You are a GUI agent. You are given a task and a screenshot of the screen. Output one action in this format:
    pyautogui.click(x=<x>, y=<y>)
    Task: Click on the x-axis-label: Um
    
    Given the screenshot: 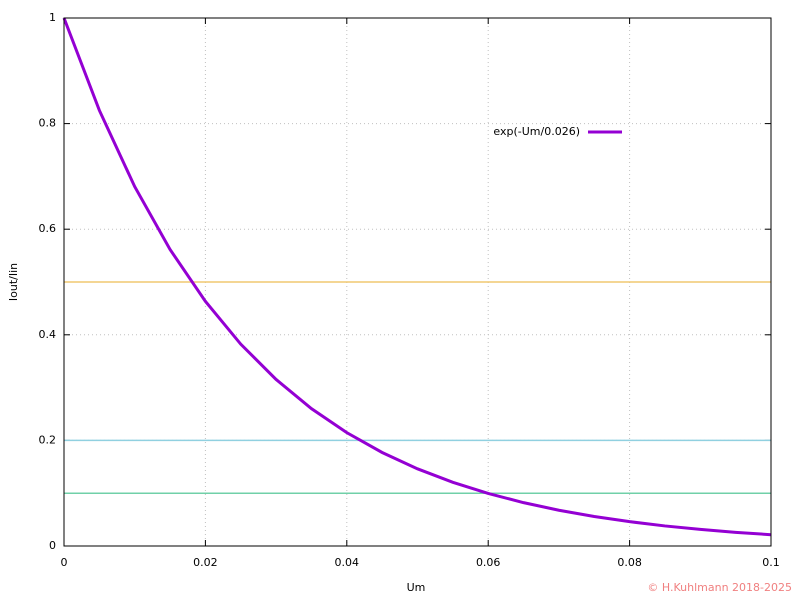 What is the action you would take?
    pyautogui.click(x=416, y=587)
    